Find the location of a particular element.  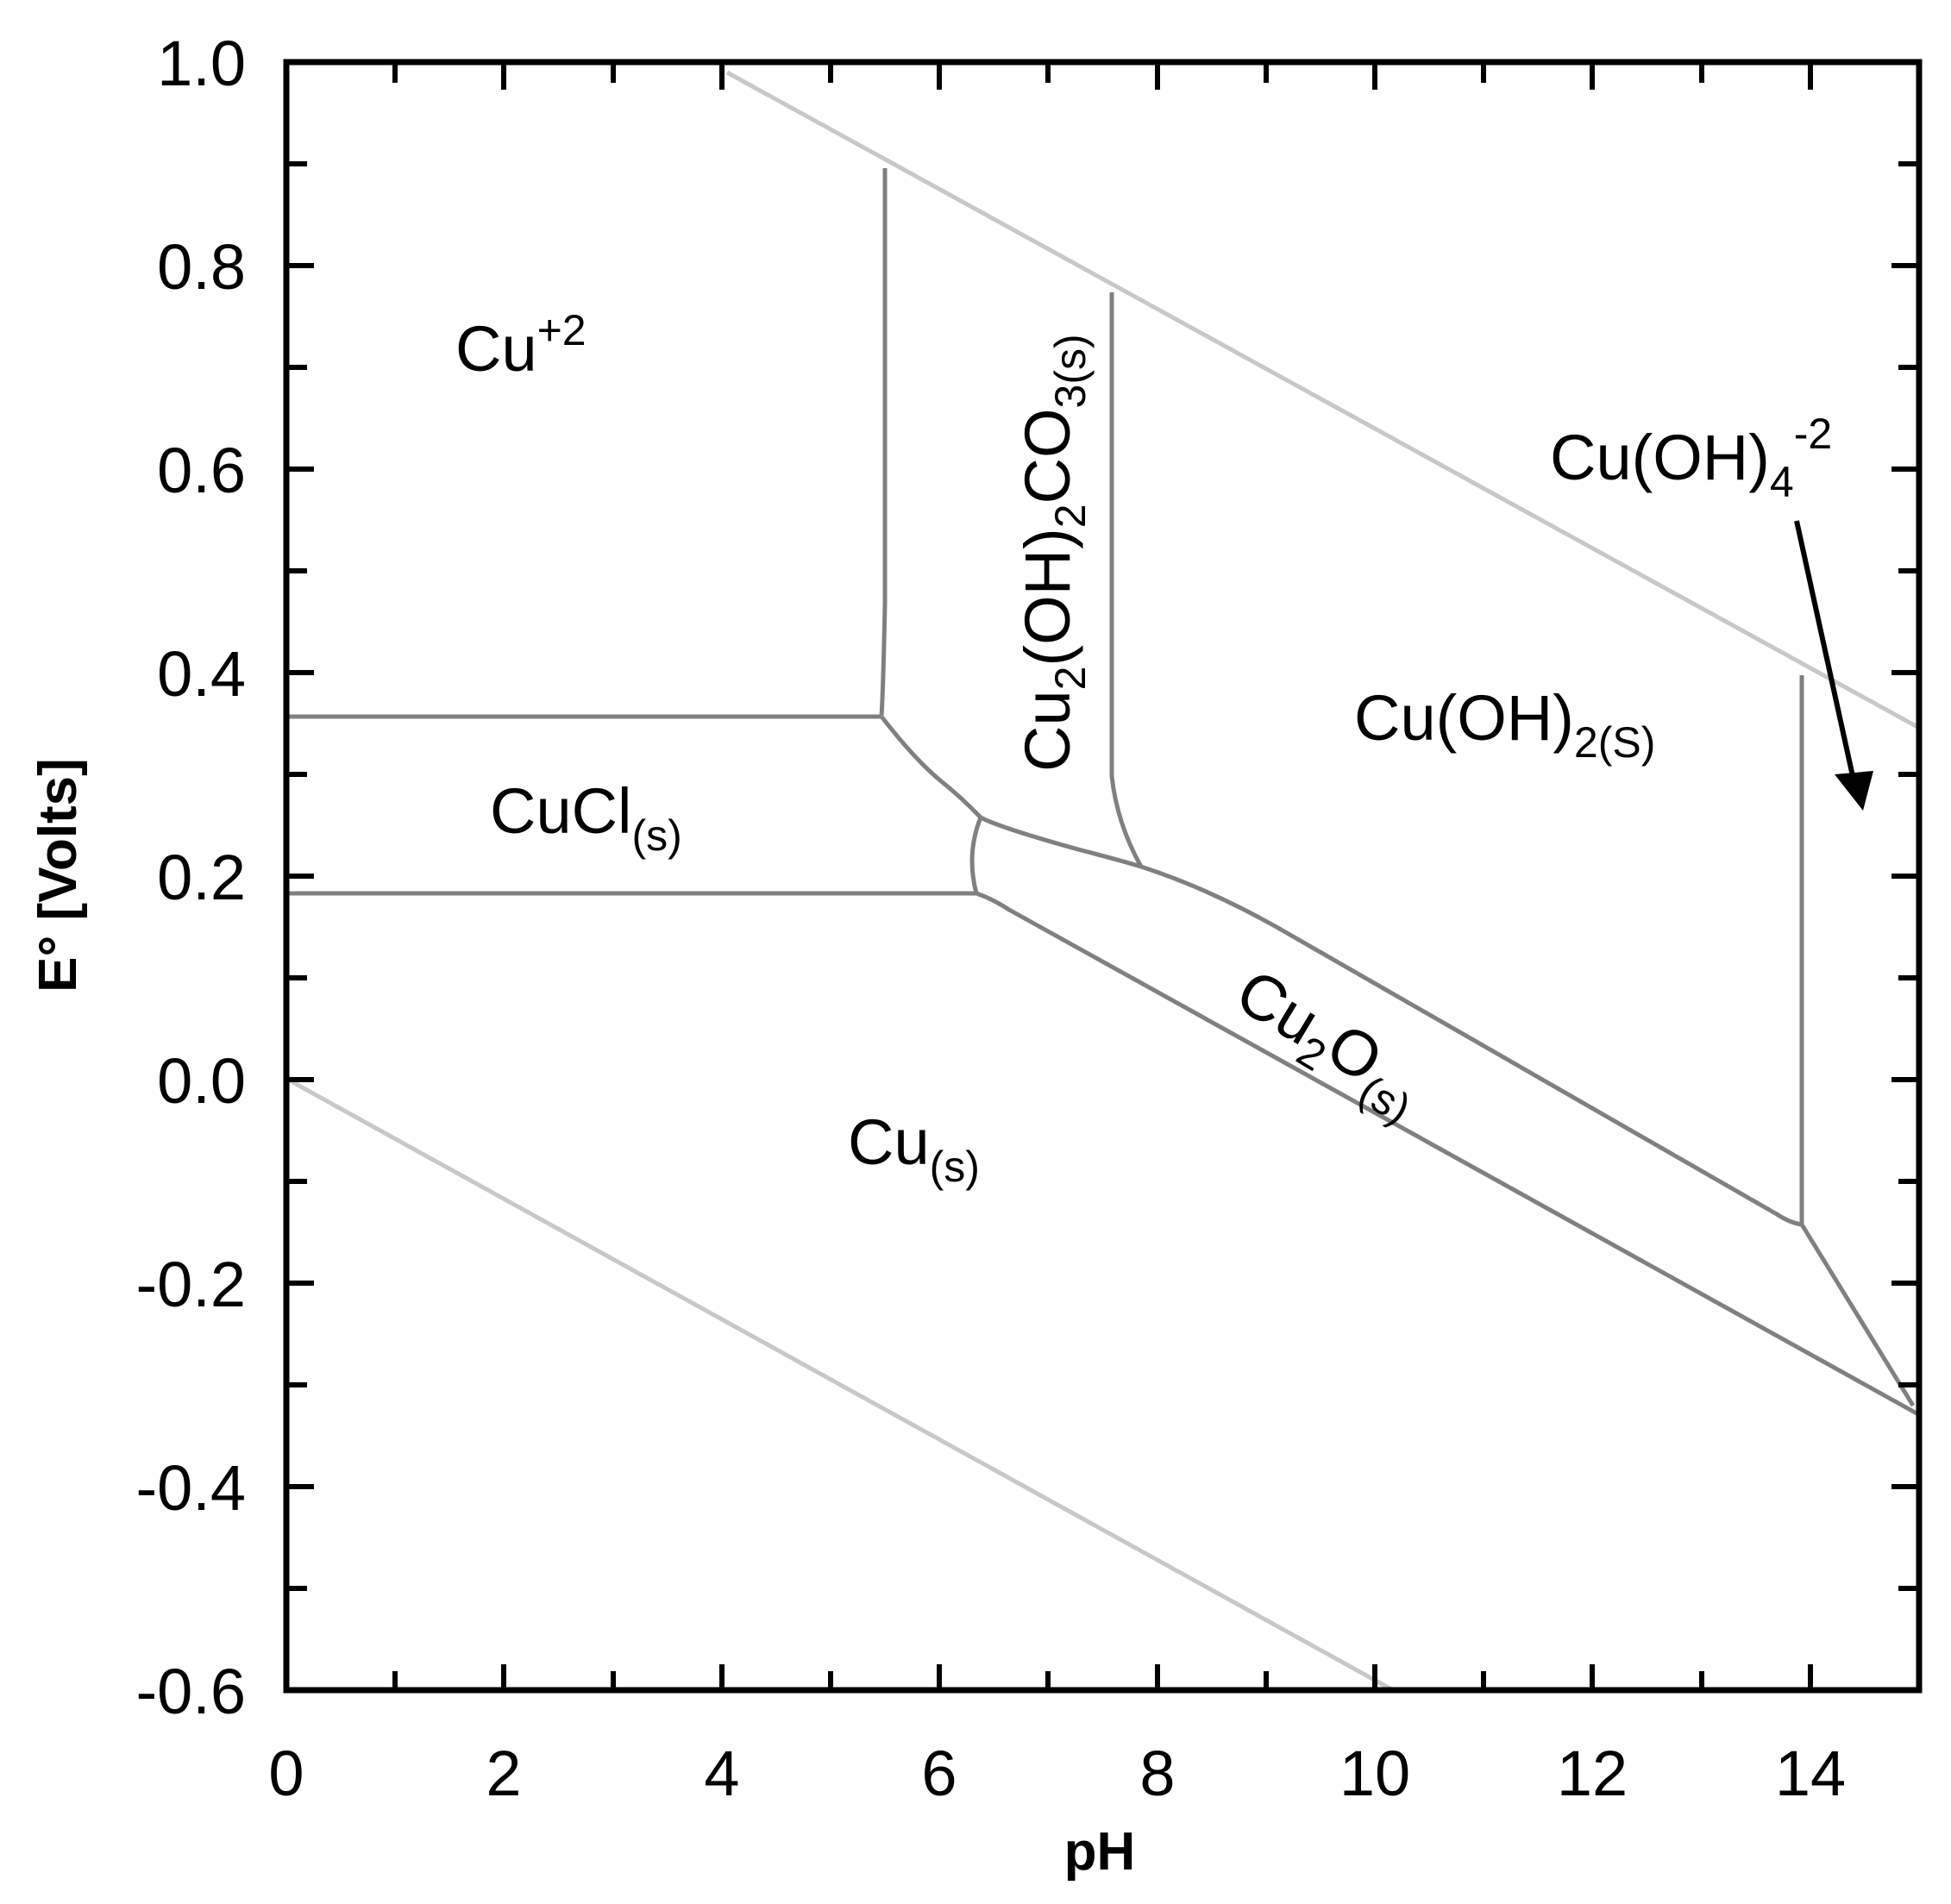

y-tick-label: -0.6 is located at coordinates (190, 1692).